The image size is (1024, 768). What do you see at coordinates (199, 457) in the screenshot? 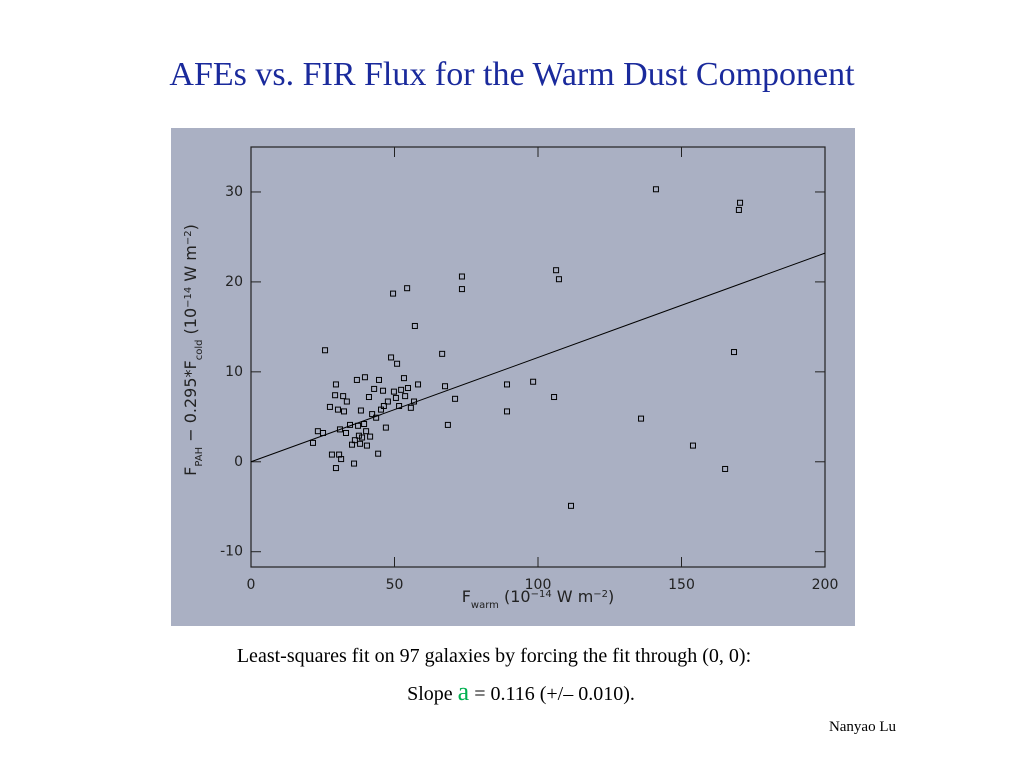
I see `label-part: PAH` at bounding box center [199, 457].